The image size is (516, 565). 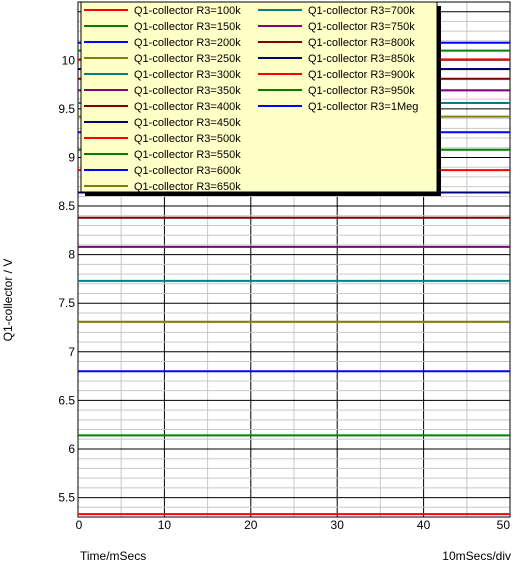 What do you see at coordinates (187, 75) in the screenshot?
I see `legend-entry-label: Q1-collector R3=300k` at bounding box center [187, 75].